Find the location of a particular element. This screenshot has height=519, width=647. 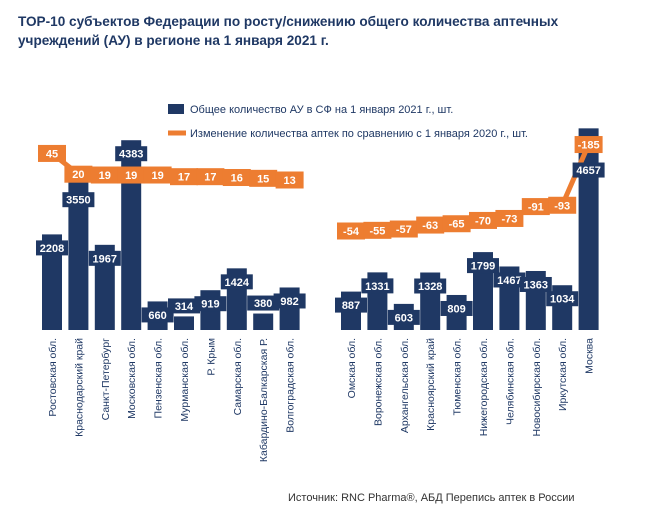

bar-value-0-8: 380 is located at coordinates (263, 304).